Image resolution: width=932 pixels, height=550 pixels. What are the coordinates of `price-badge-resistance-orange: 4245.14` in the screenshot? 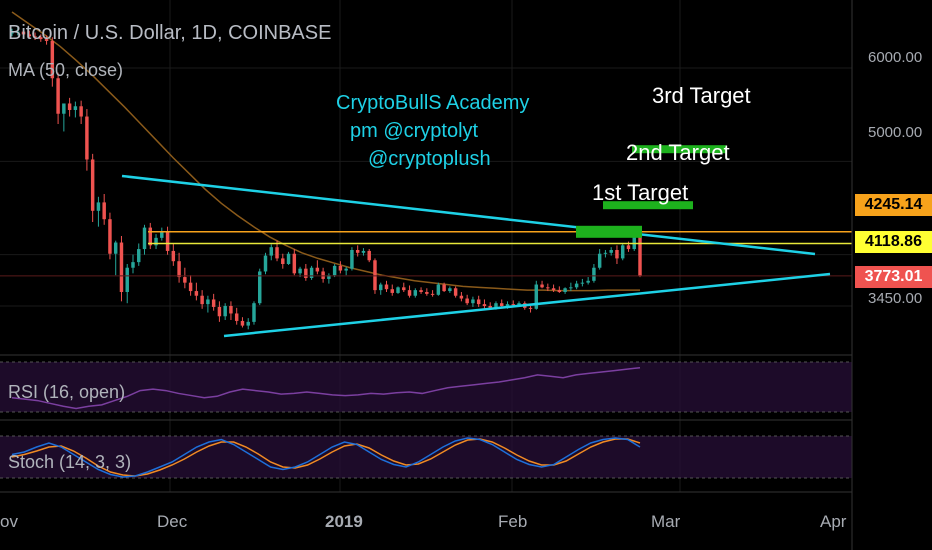 It's located at (893, 205).